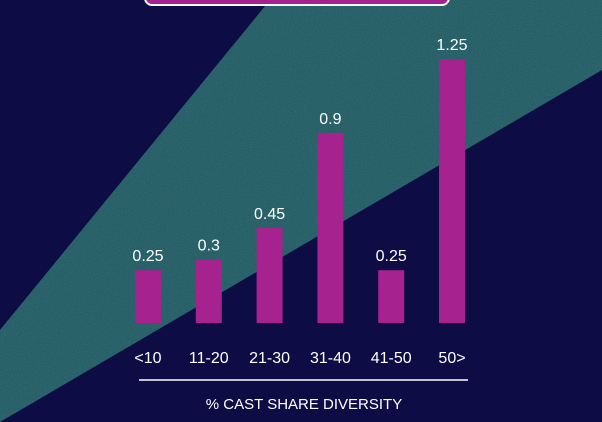  What do you see at coordinates (451, 45) in the screenshot?
I see `data-label-6: 1.25` at bounding box center [451, 45].